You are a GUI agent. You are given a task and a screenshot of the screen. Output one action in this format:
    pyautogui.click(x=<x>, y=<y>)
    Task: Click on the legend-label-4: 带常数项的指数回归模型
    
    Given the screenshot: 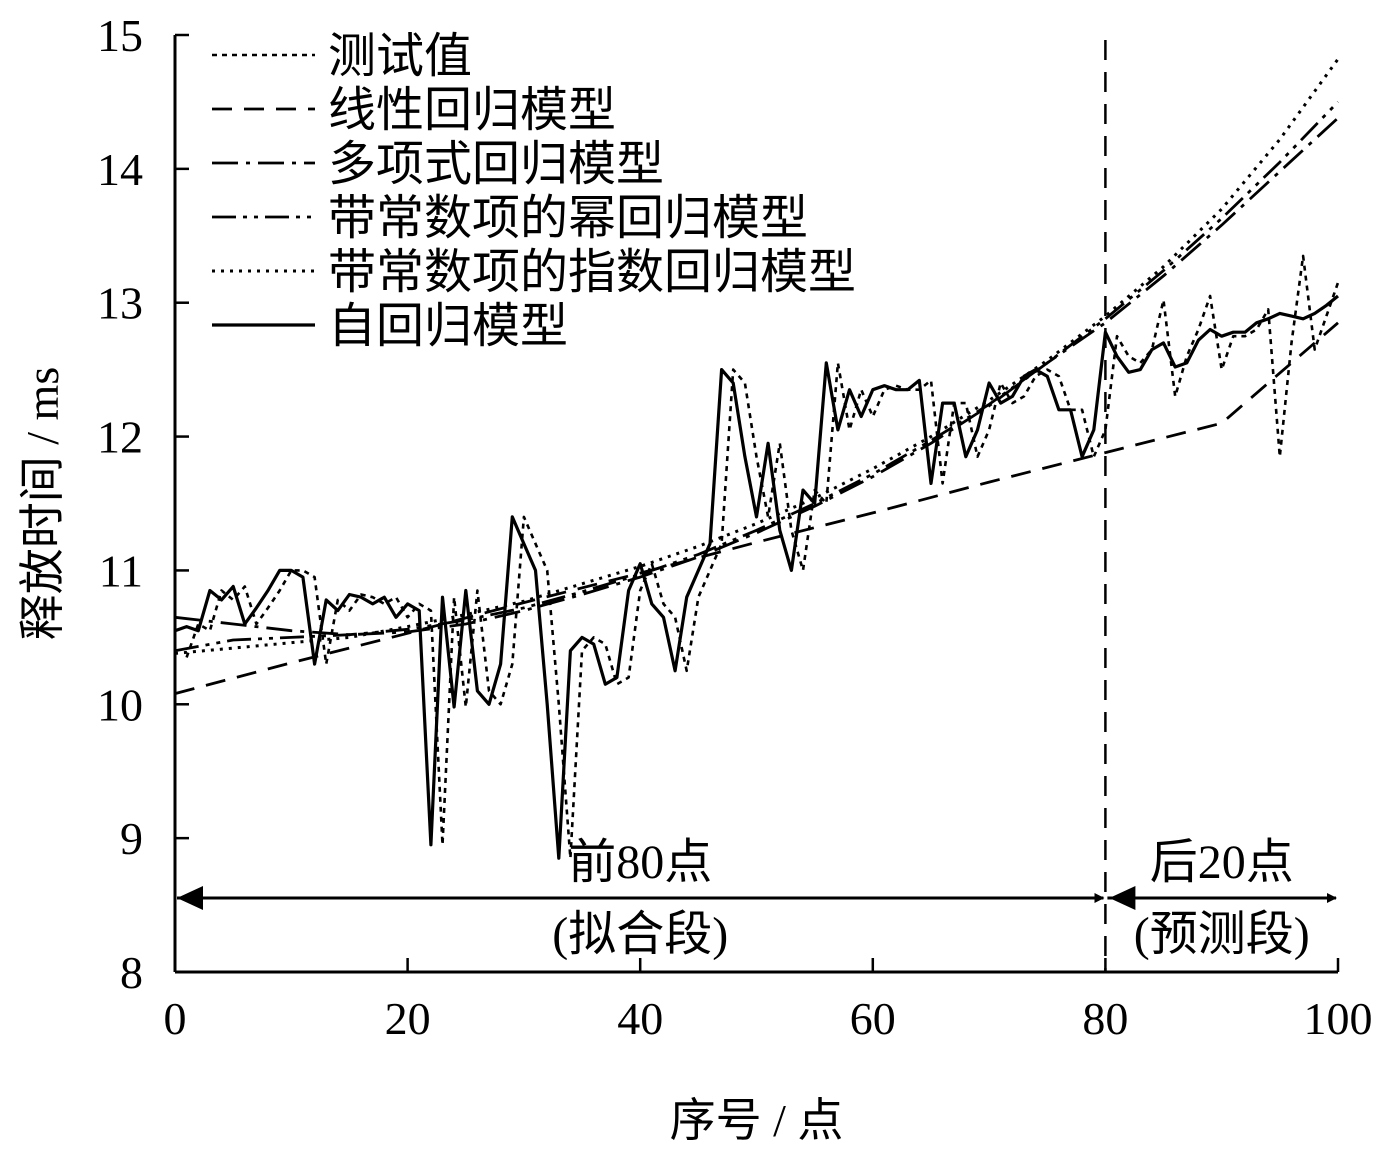 What is the action you would take?
    pyautogui.click(x=592, y=272)
    